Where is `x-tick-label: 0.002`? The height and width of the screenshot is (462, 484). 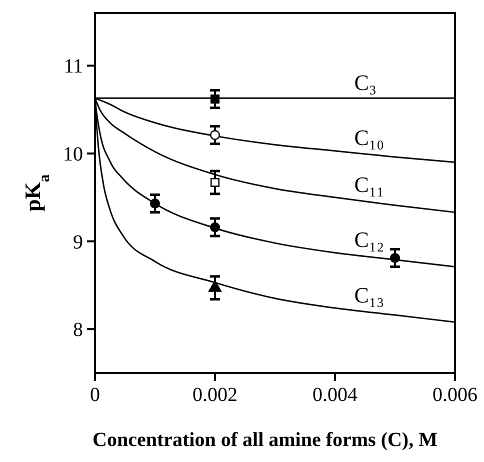
x-tick-label: 0.002 is located at coordinates (215, 395).